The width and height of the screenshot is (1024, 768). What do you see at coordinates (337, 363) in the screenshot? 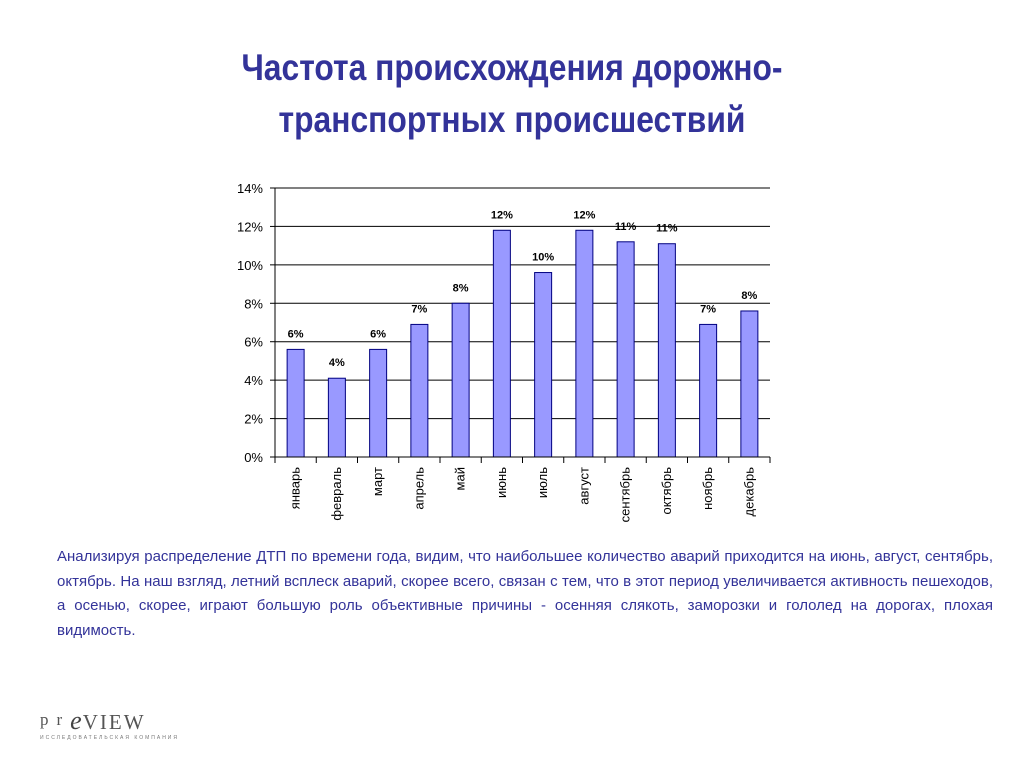
I see `data-label: 4%` at bounding box center [337, 363].